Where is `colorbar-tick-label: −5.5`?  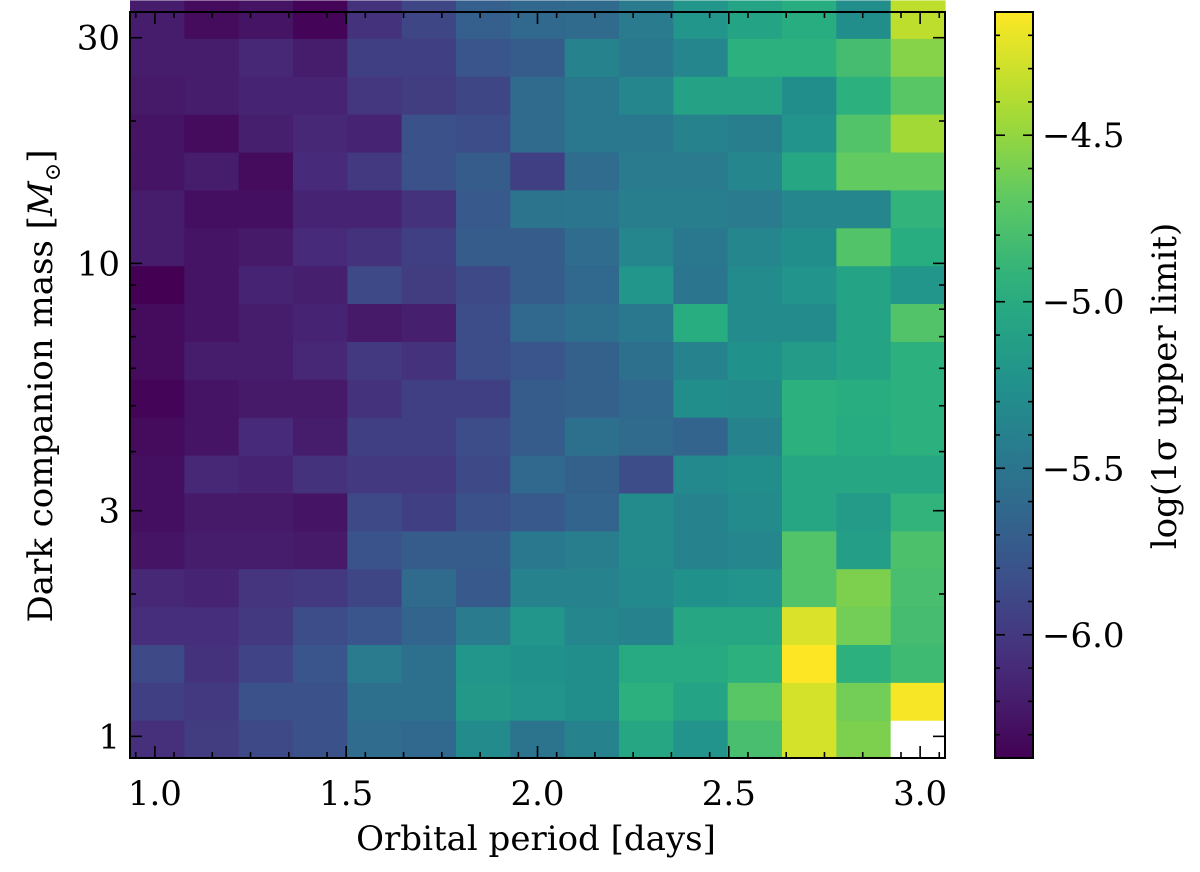
colorbar-tick-label: −5.5 is located at coordinates (1083, 469).